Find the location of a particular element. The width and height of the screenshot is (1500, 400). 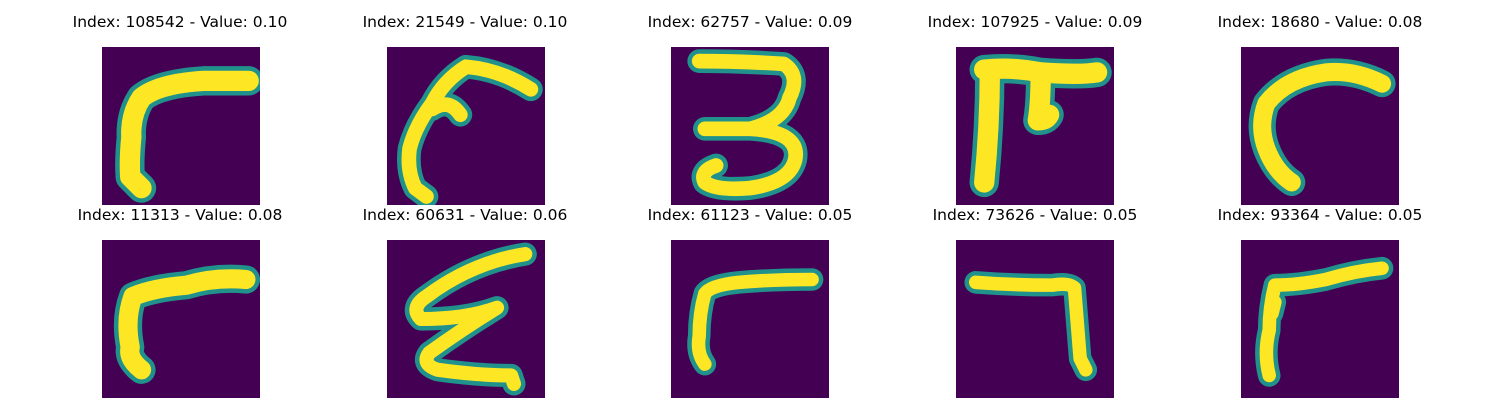

sample-cell: Index: 93364 - Value: 0.05 is located at coordinates (1320, 301).